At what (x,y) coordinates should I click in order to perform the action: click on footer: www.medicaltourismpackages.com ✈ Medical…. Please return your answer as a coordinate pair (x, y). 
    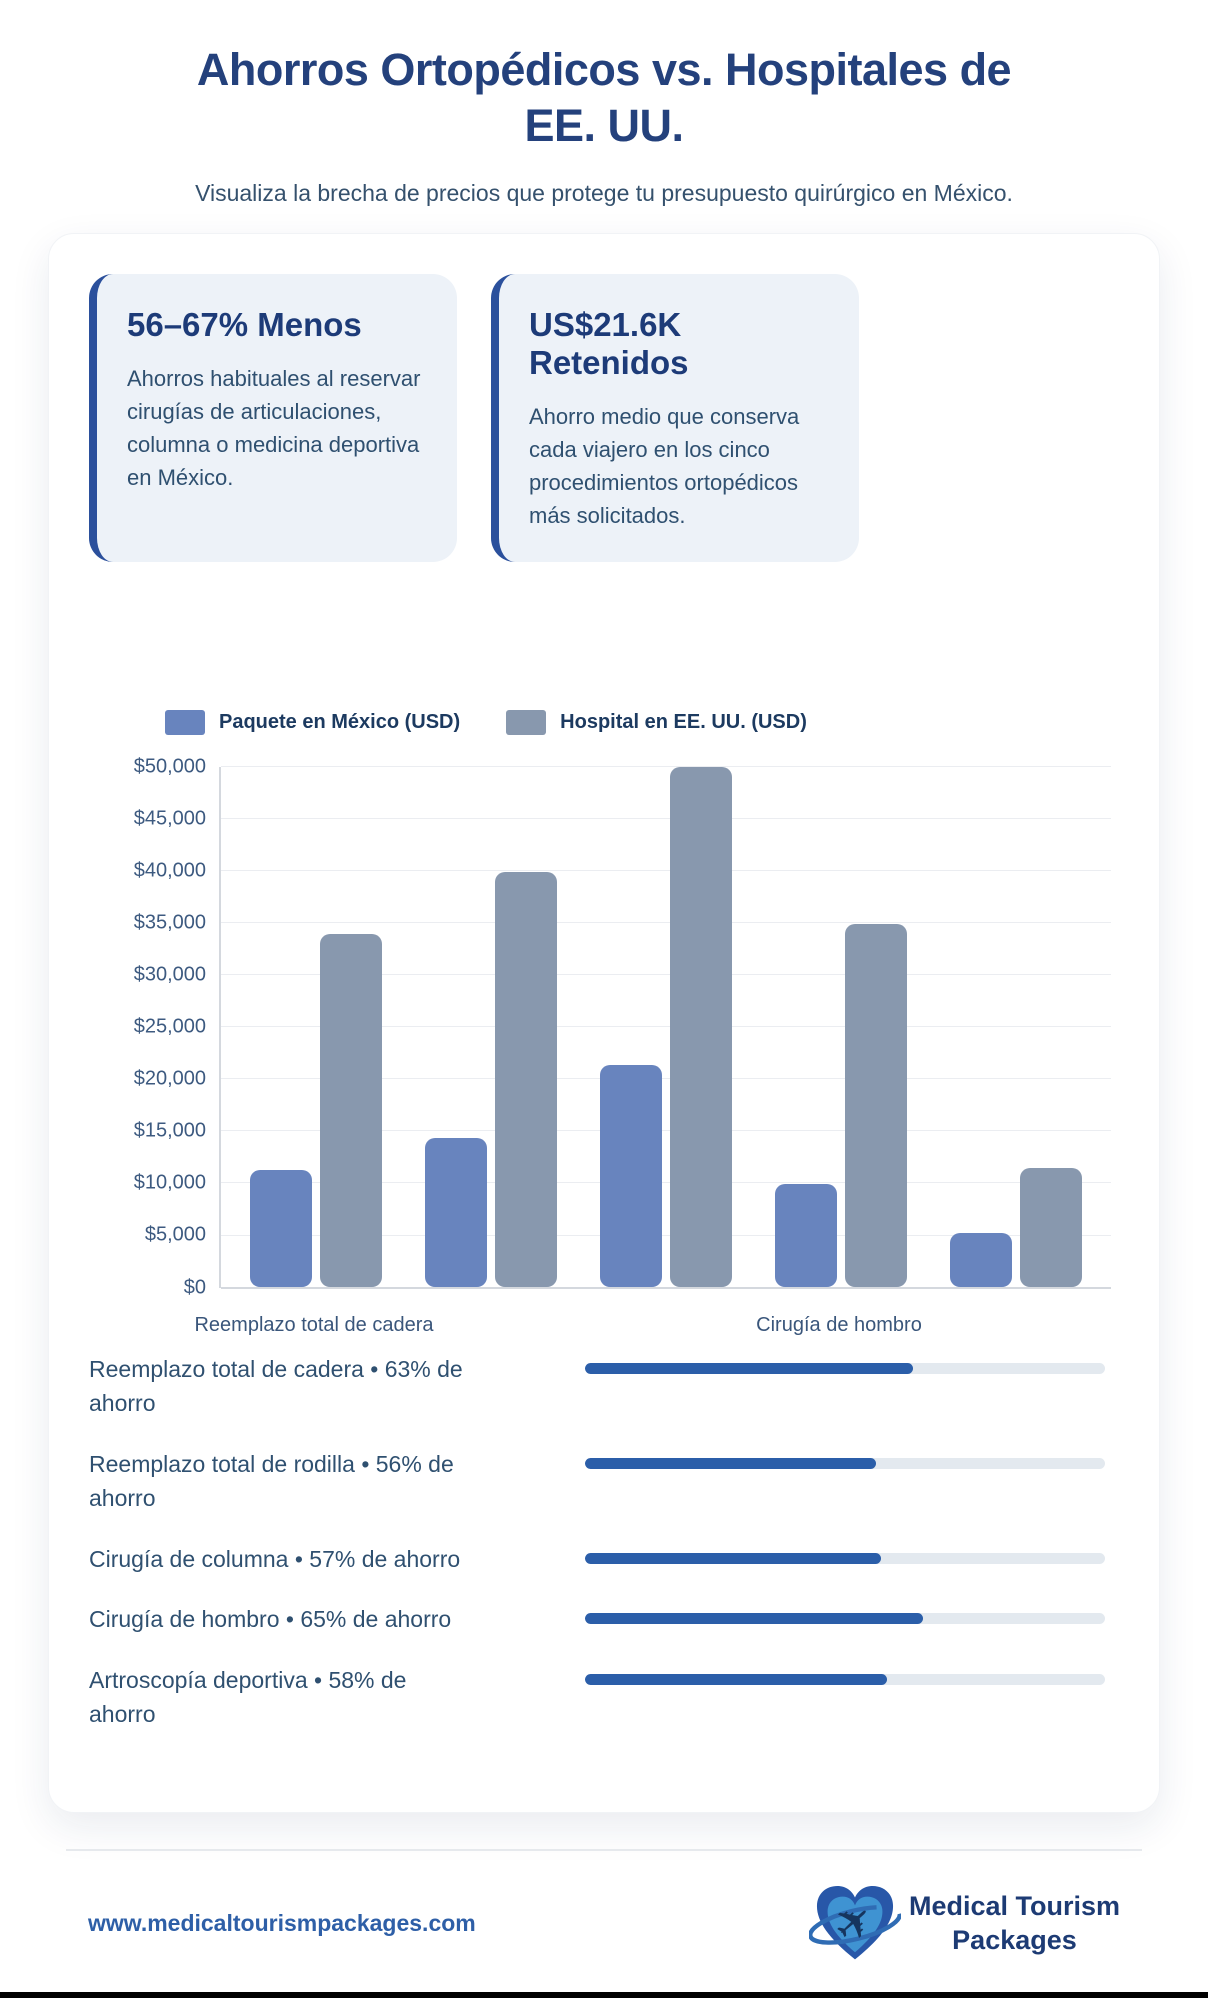
    Looking at the image, I should click on (604, 1909).